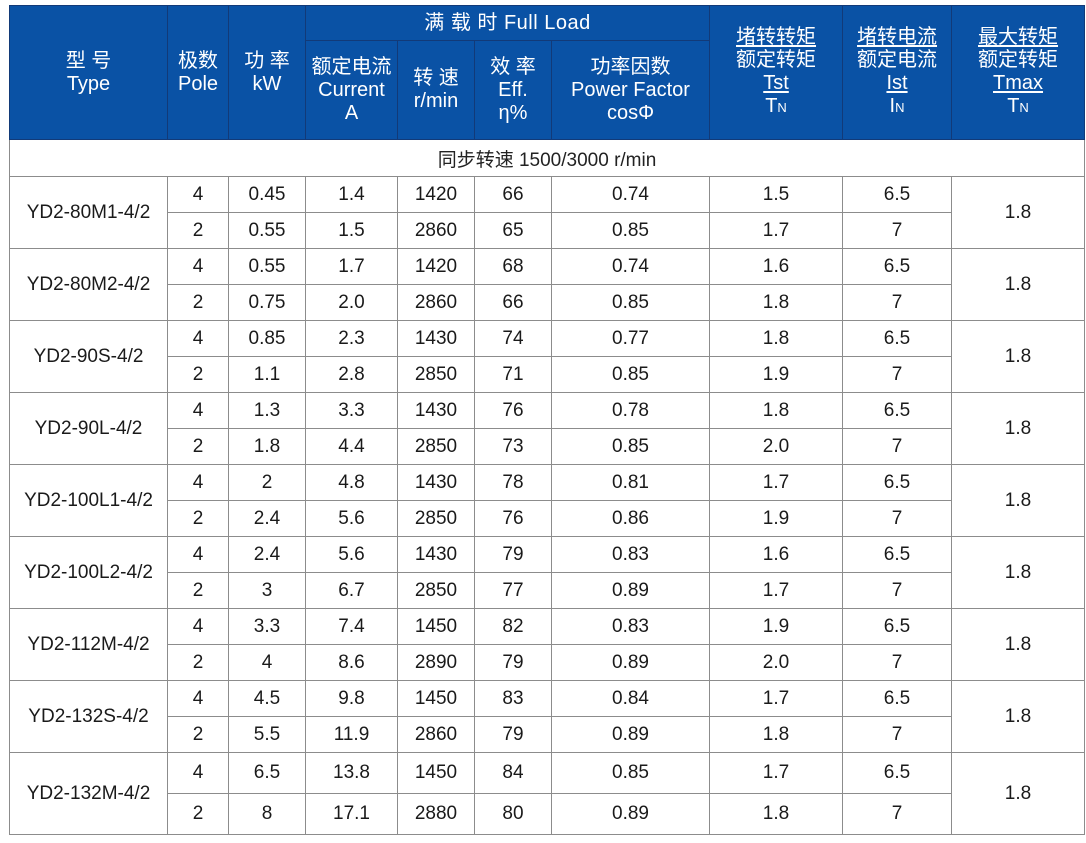  I want to click on header-current-en: Current, so click(351, 89).